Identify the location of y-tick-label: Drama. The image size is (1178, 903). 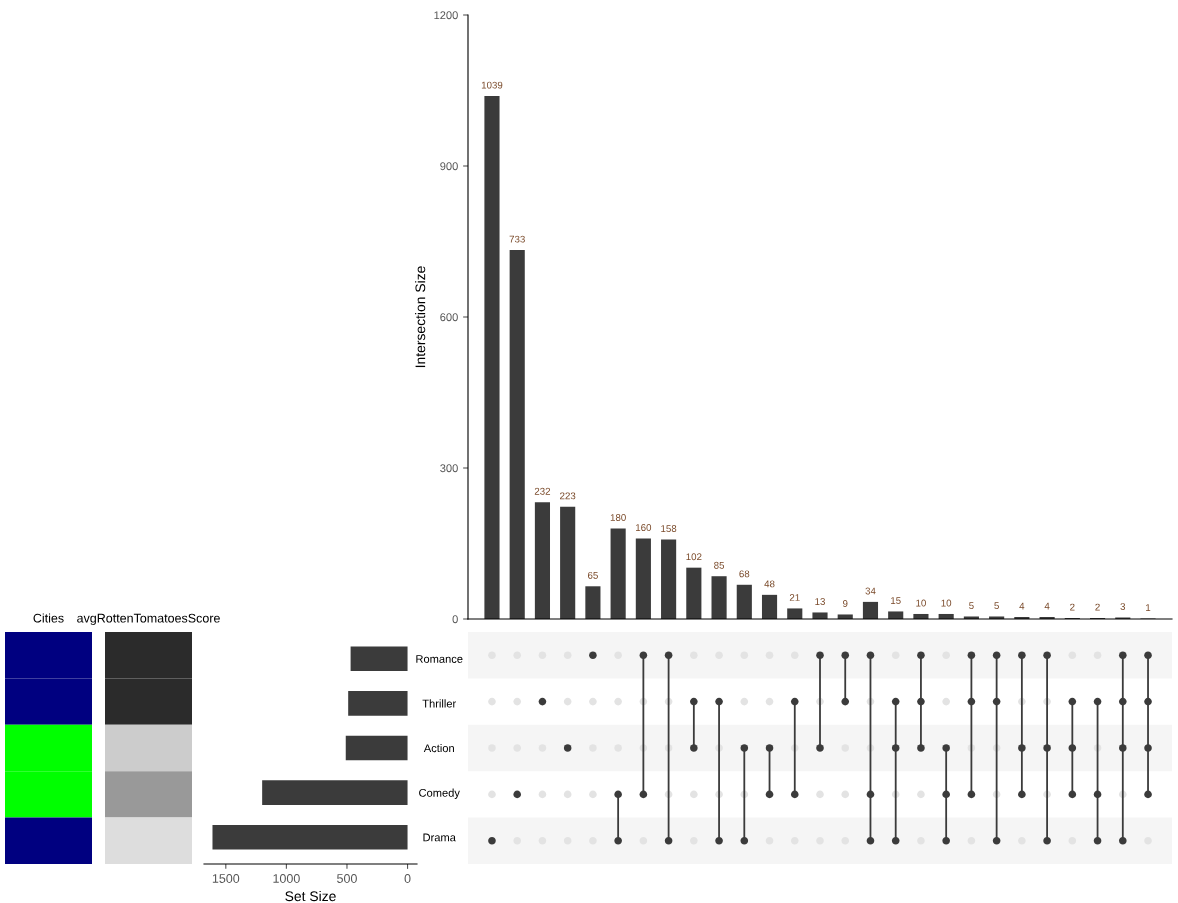
(439, 837).